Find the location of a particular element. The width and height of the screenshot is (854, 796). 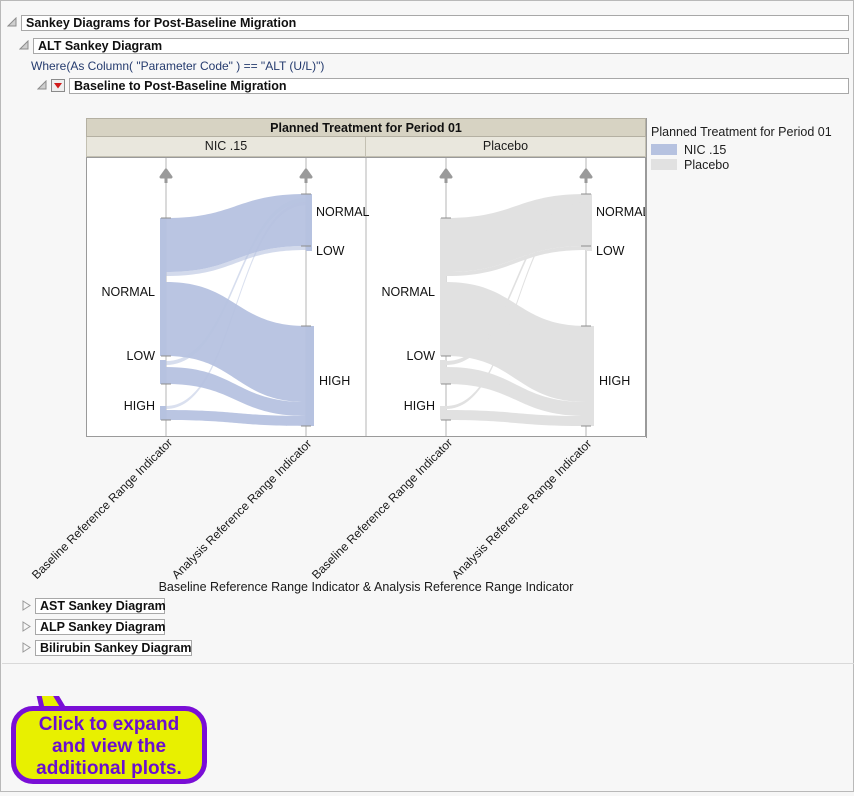

callout-bubble is located at coordinates (109, 745).